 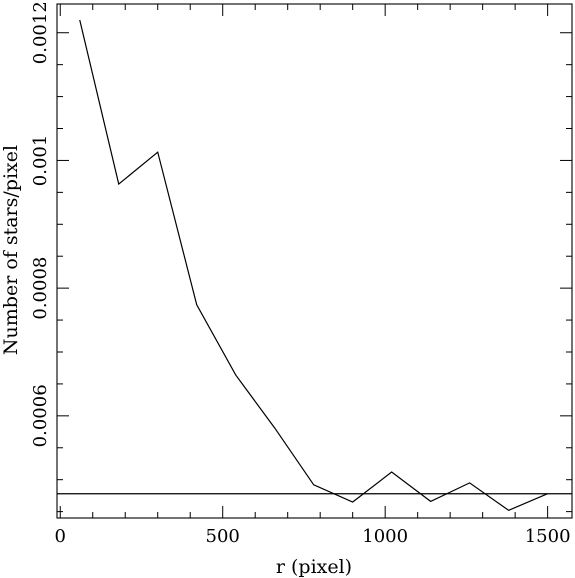 I want to click on y-axis-title: Number of stars/pixel, so click(x=11, y=250).